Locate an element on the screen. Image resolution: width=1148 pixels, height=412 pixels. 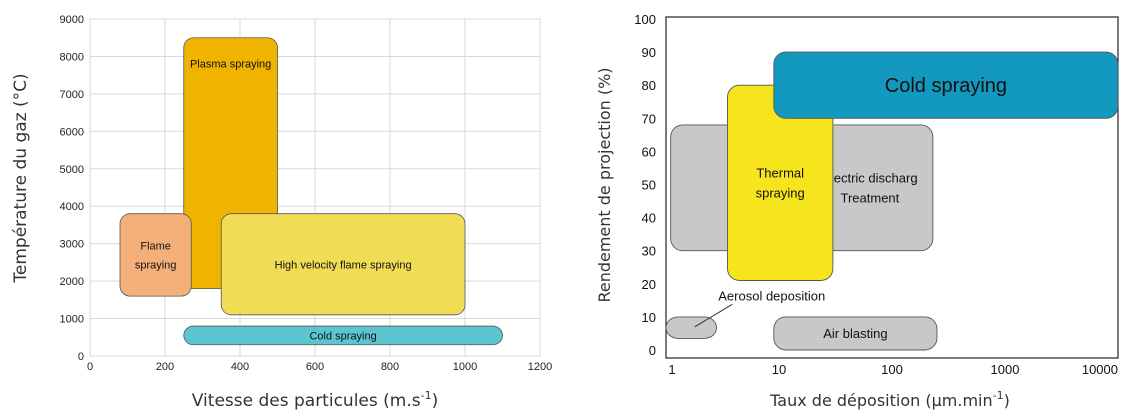
y-tick-label: 7000 is located at coordinates (72, 95).